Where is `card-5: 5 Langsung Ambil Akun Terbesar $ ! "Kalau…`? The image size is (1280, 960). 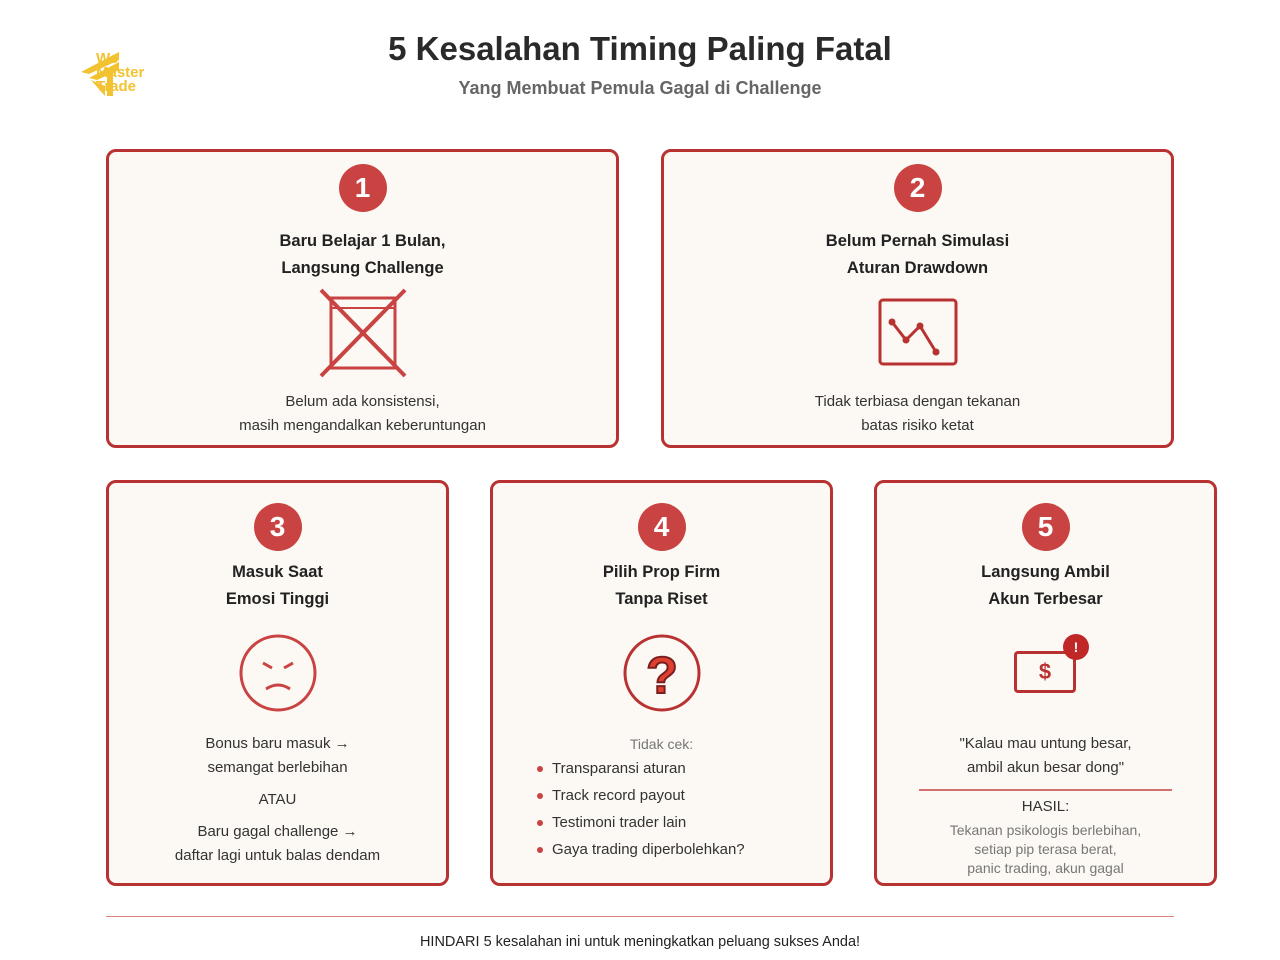 card-5: 5 Langsung Ambil Akun Terbesar $ ! "Kalau… is located at coordinates (1045, 683).